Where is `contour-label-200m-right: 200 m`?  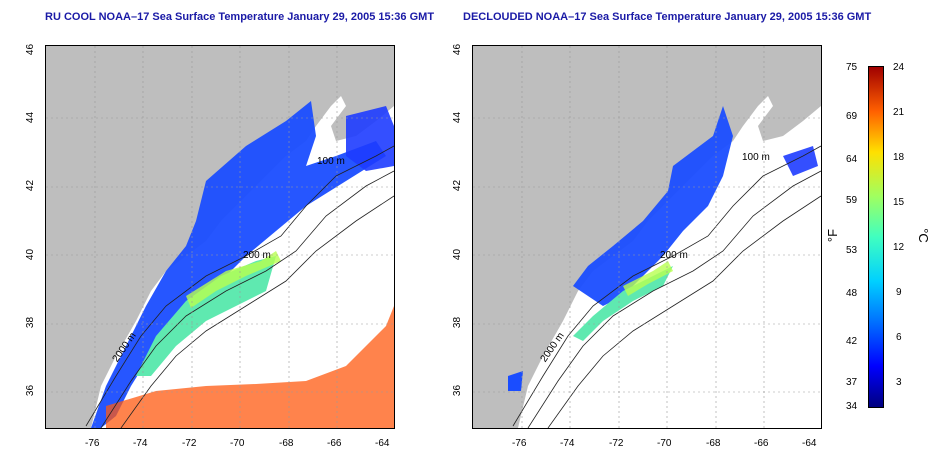 contour-label-200m-right: 200 m is located at coordinates (674, 255).